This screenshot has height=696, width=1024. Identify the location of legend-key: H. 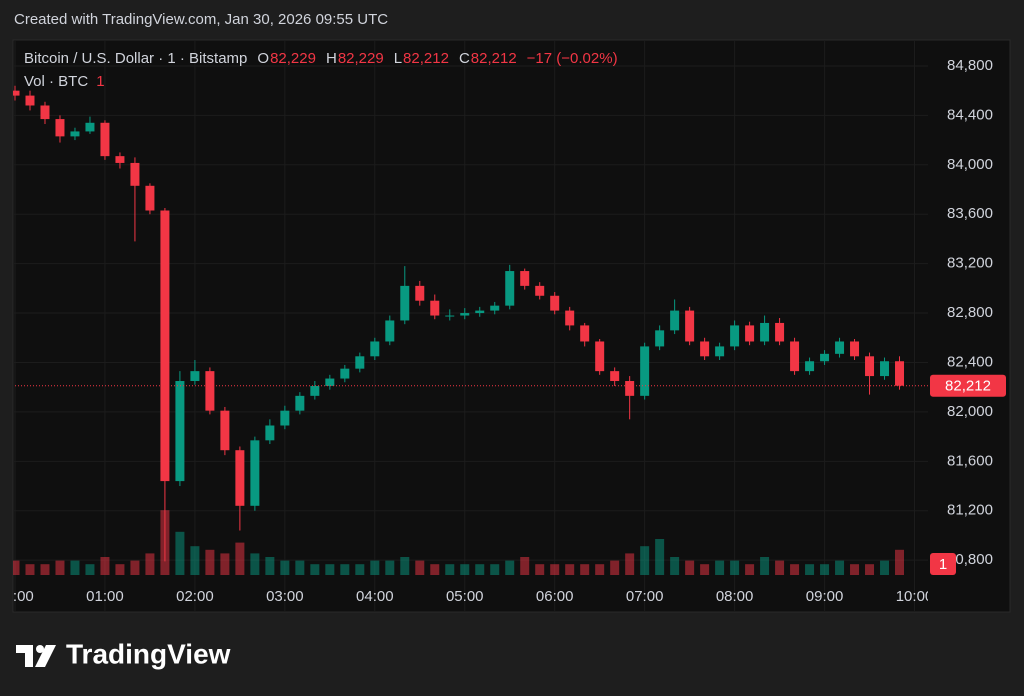
(331, 58).